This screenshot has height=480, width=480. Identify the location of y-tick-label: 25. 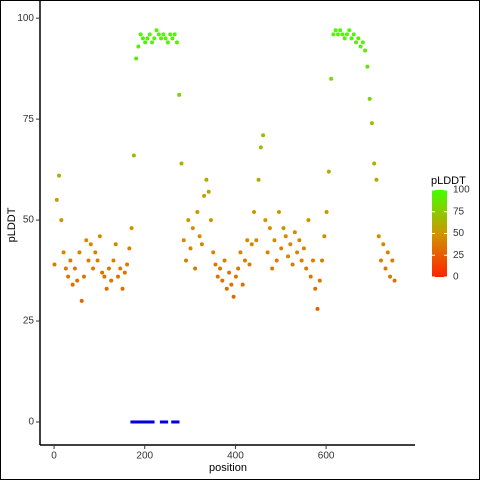
(29, 321).